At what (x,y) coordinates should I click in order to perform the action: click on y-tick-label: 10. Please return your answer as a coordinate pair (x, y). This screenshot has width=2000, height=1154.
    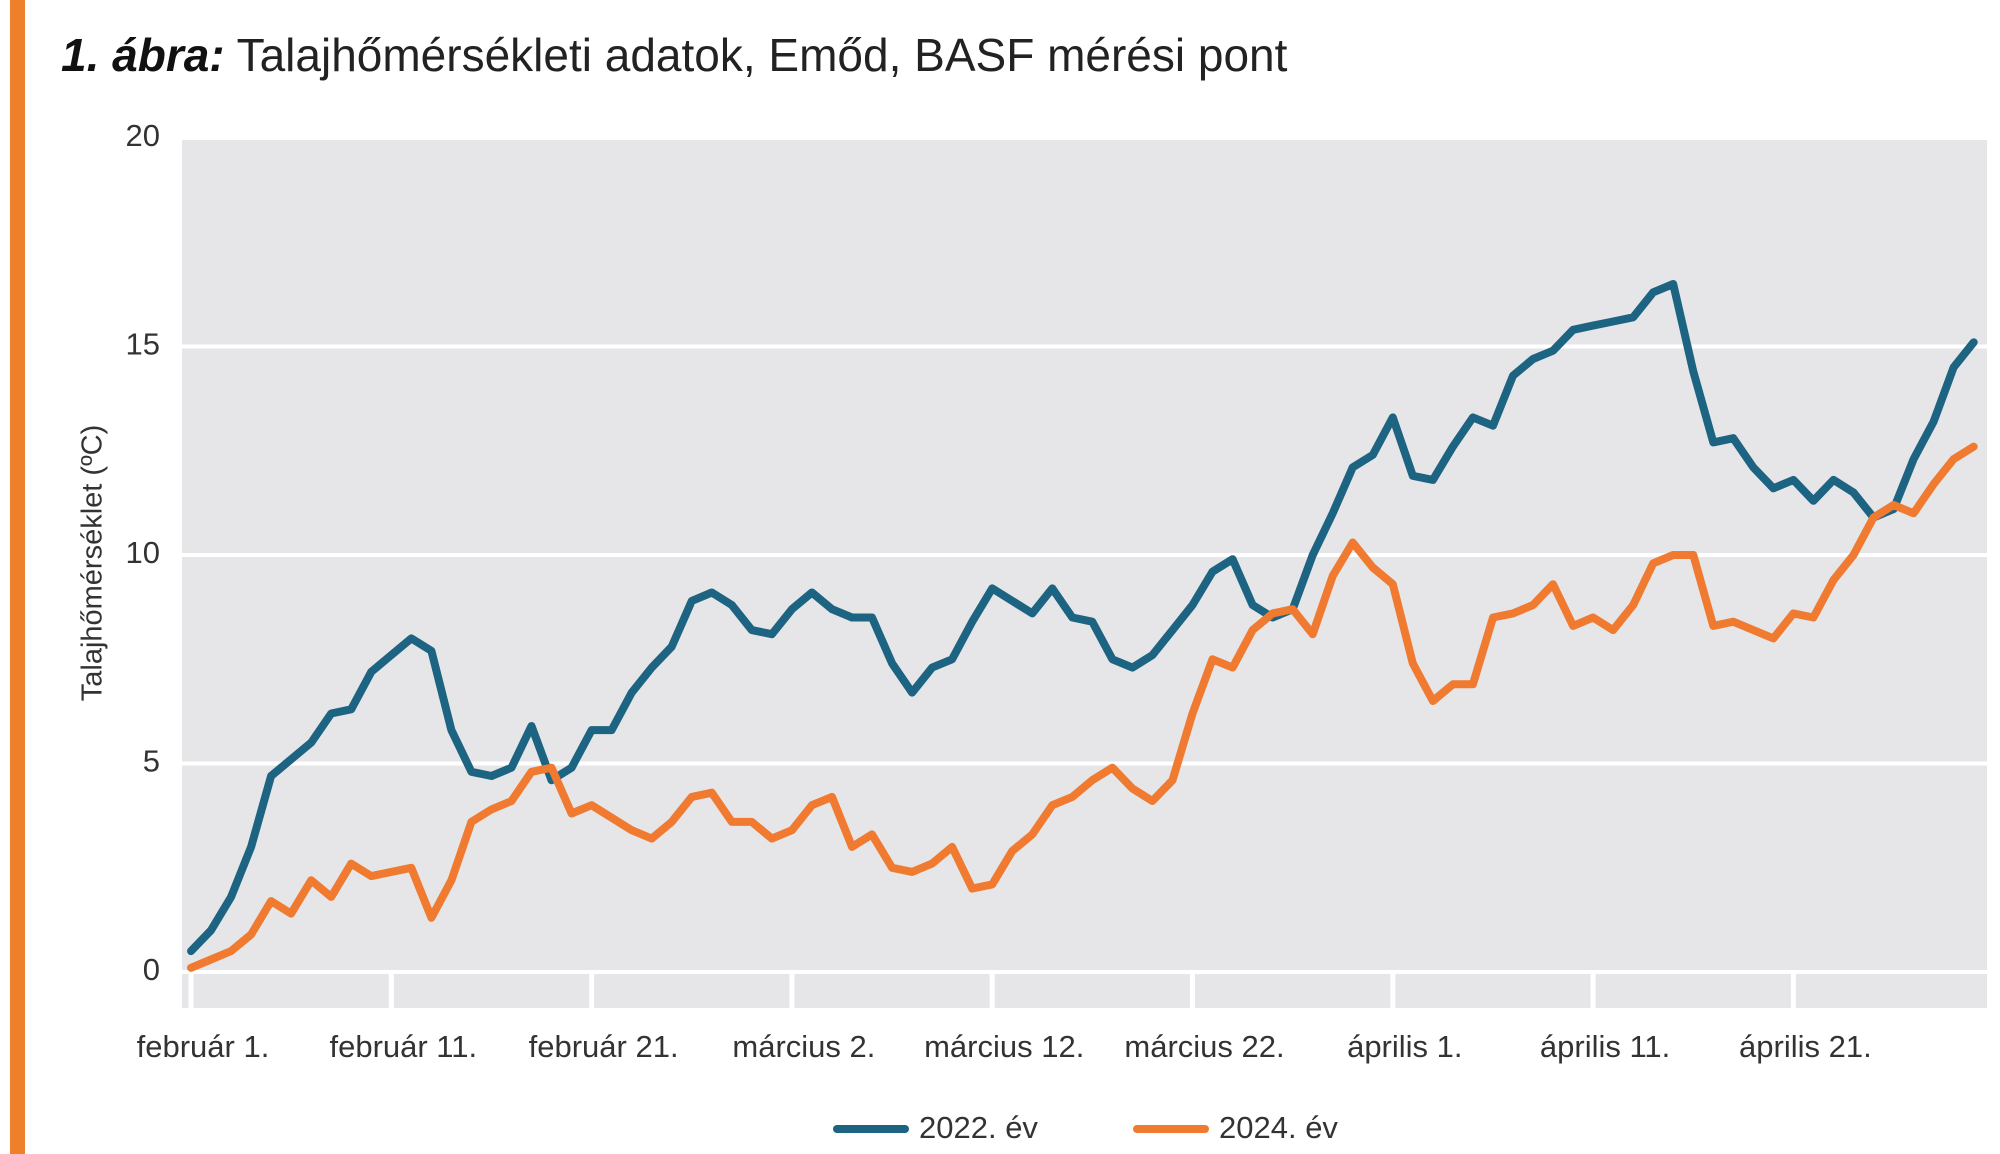
    Looking at the image, I should click on (143, 552).